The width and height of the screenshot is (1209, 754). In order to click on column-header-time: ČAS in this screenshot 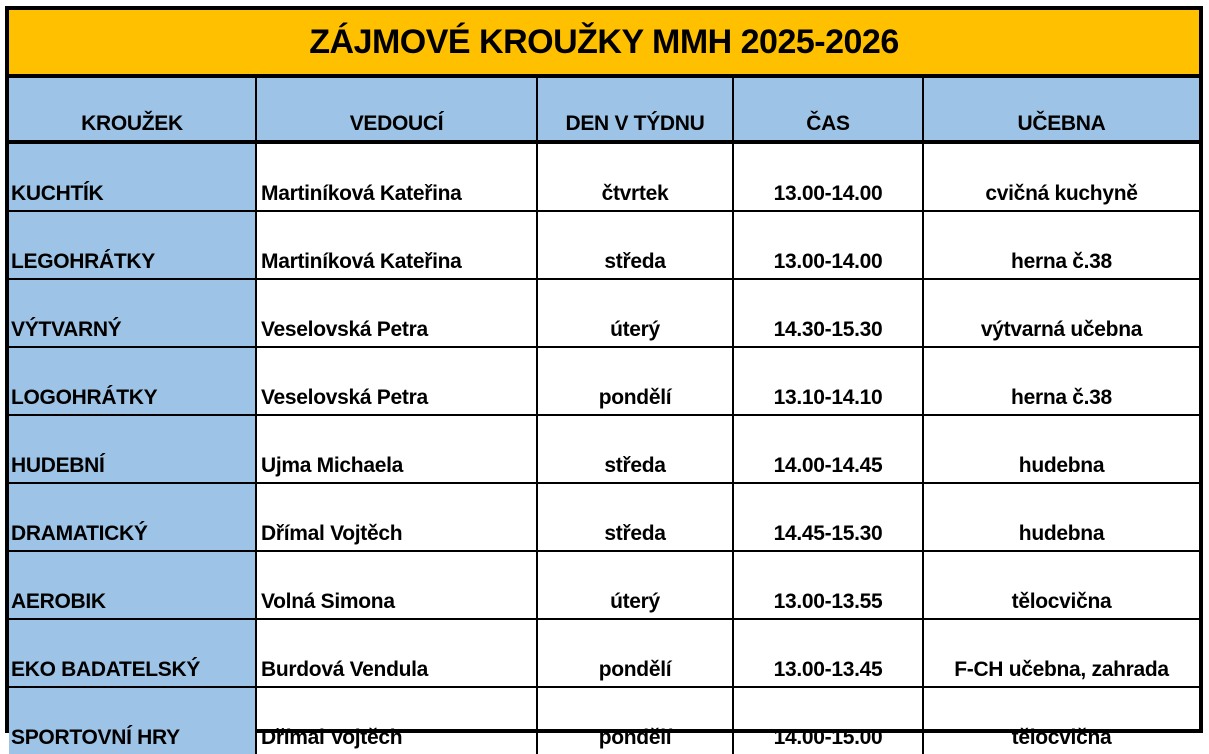, I will do `click(828, 111)`.